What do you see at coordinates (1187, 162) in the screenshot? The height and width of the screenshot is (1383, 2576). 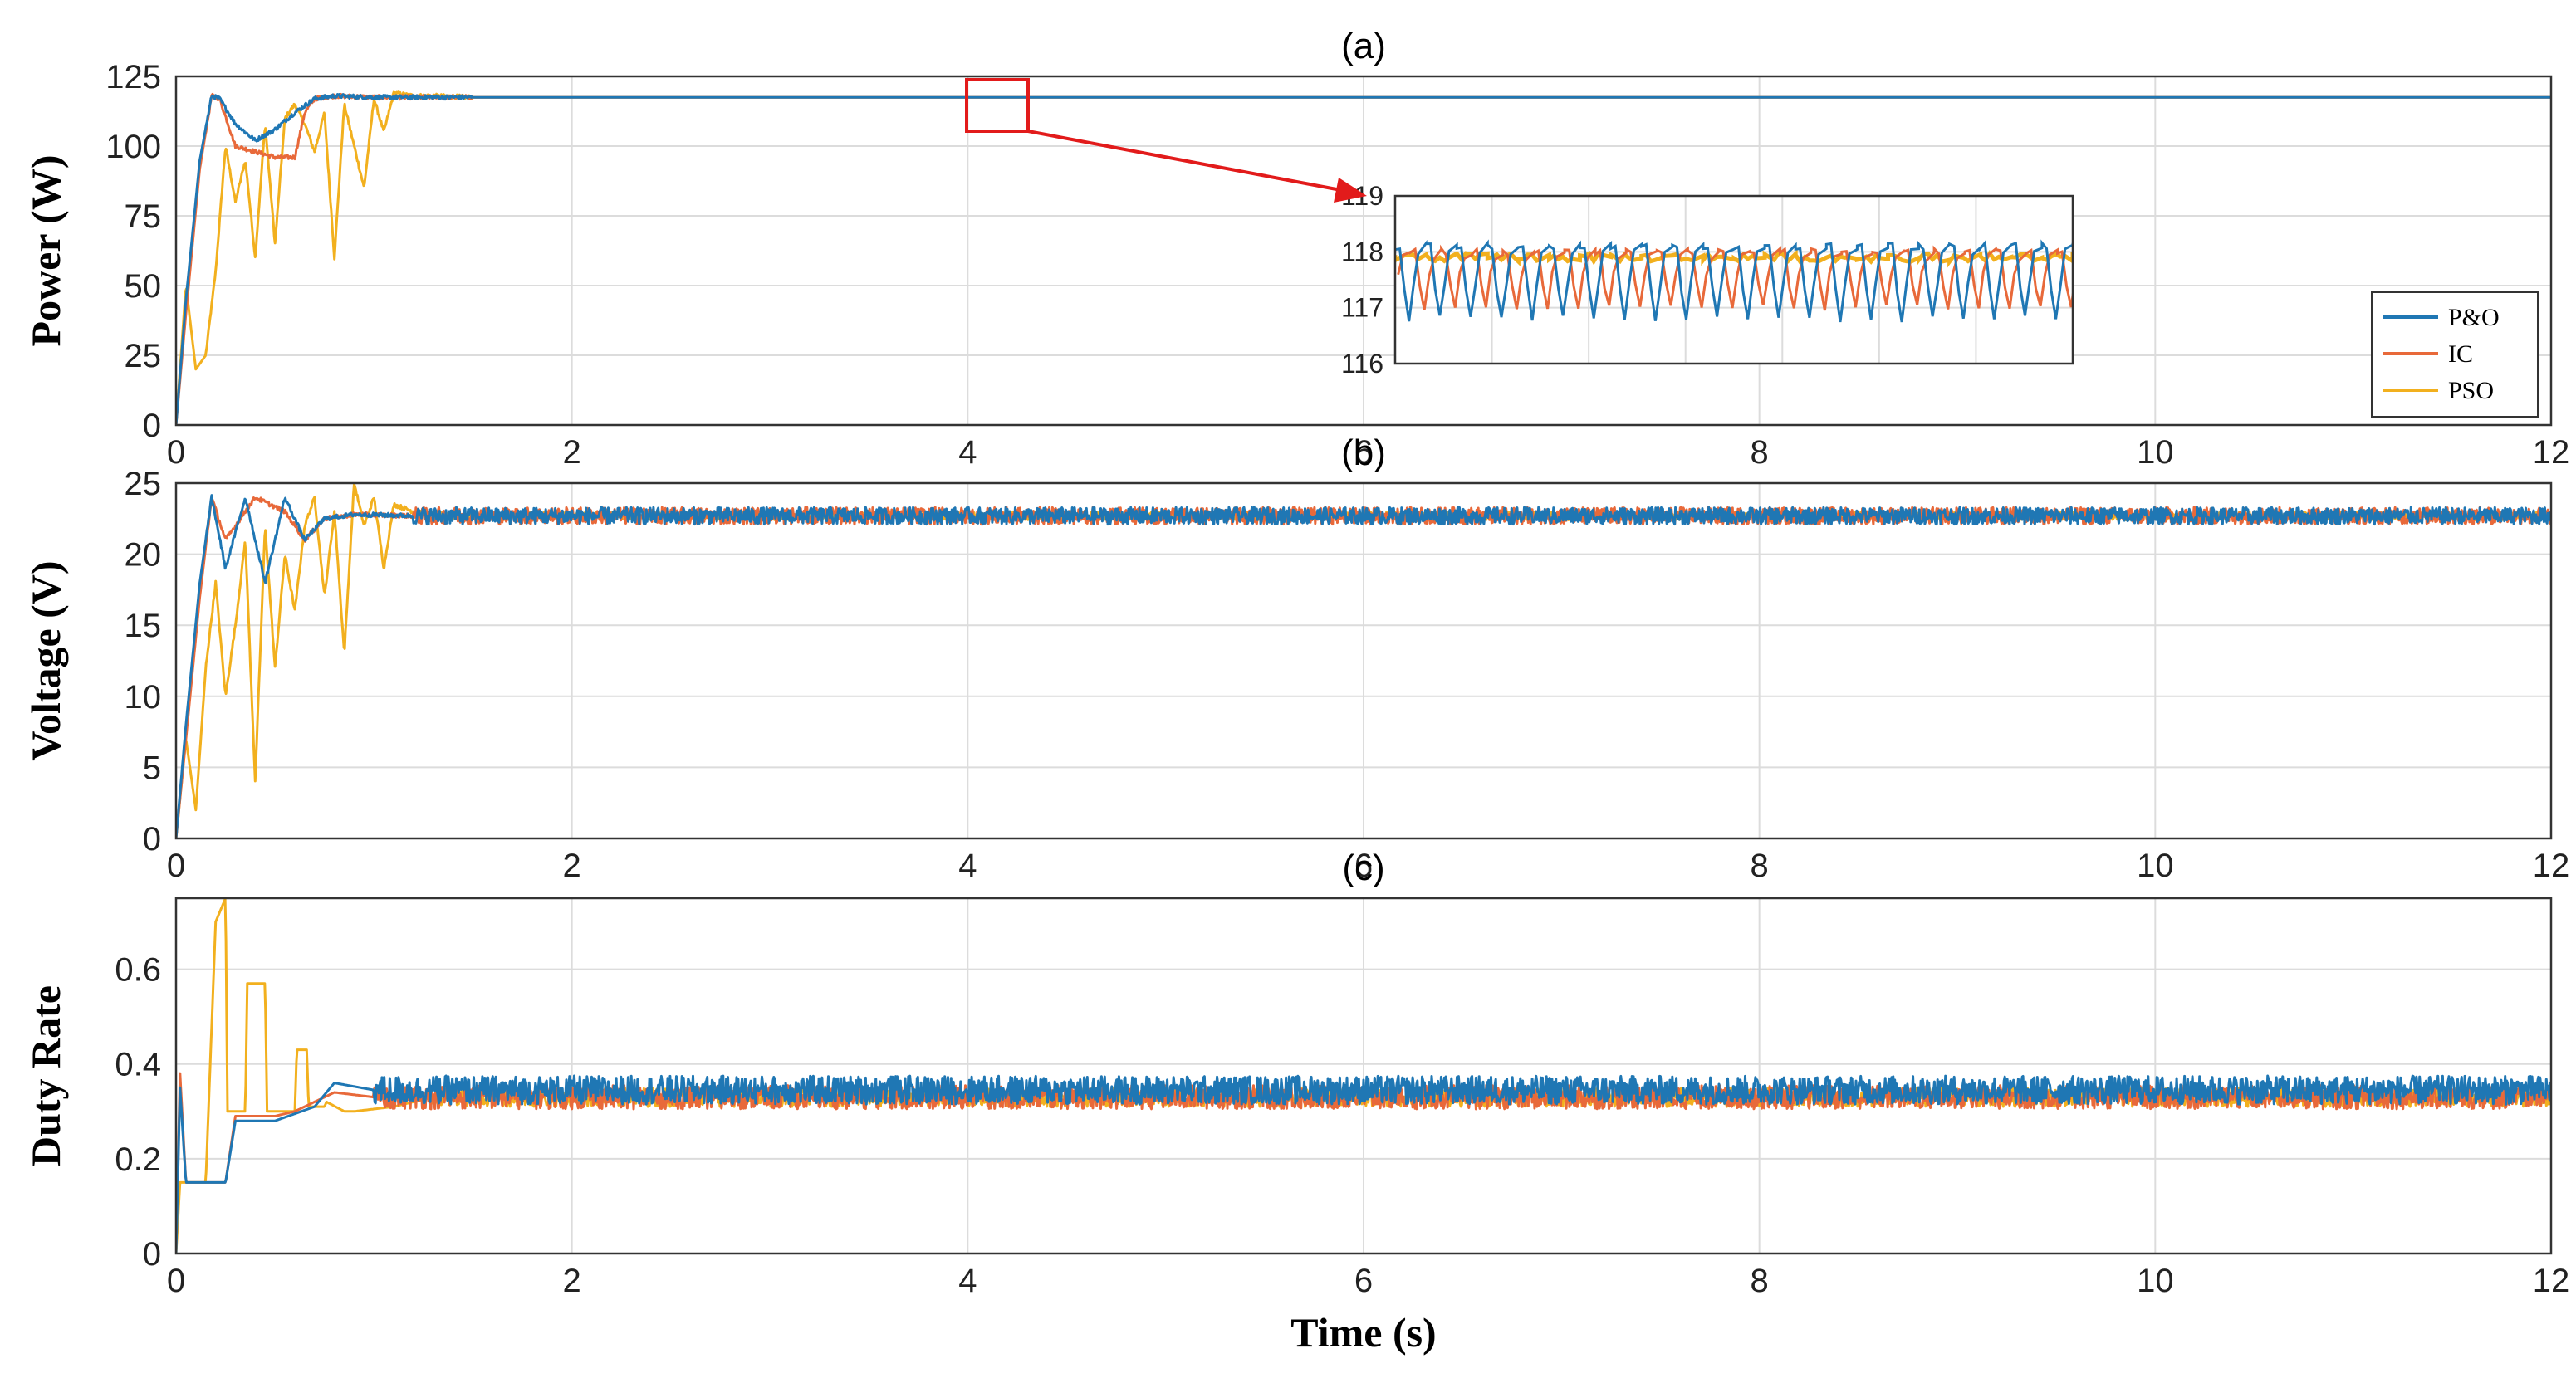 I see `zoom-arrow` at bounding box center [1187, 162].